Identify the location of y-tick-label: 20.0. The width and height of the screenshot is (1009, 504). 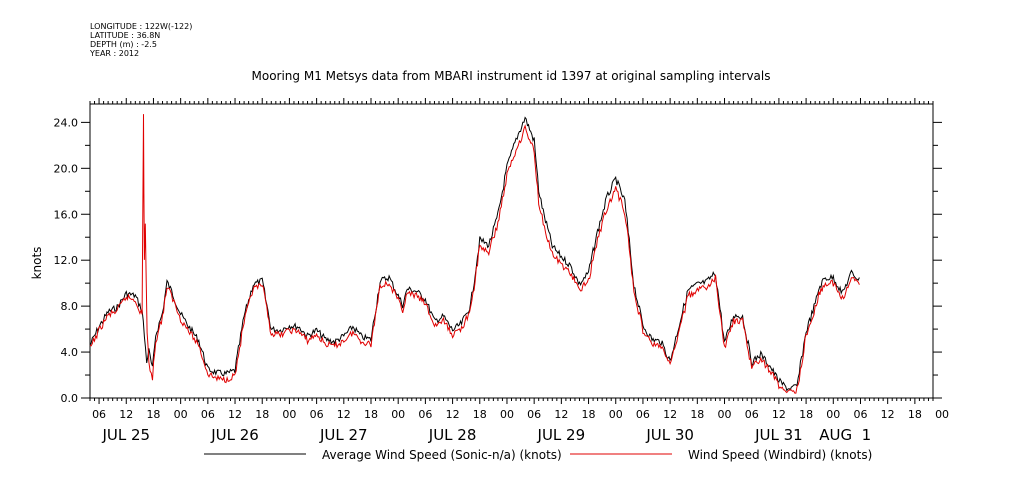
(66, 168).